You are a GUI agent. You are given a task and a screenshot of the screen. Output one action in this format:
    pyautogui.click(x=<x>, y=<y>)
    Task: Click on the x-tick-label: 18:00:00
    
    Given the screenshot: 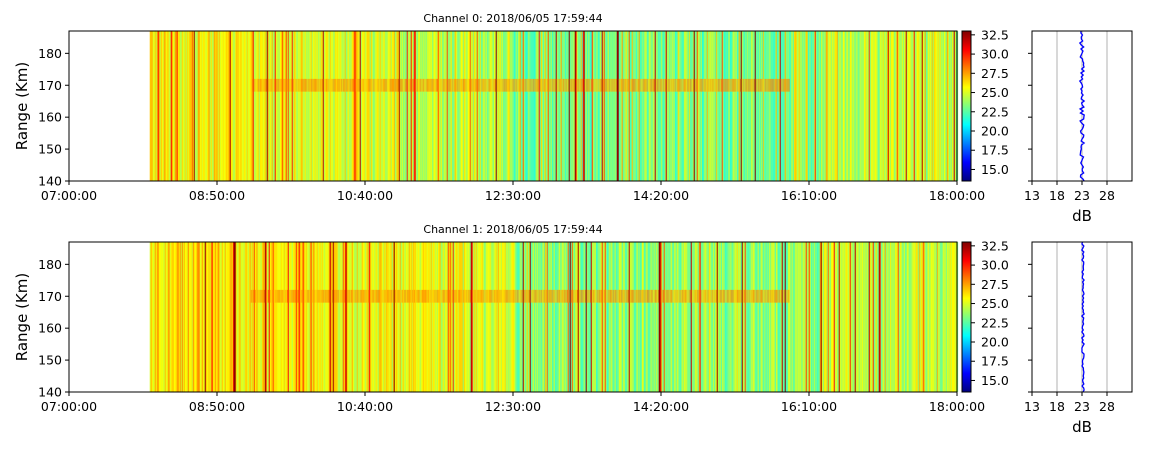 What is the action you would take?
    pyautogui.click(x=957, y=195)
    